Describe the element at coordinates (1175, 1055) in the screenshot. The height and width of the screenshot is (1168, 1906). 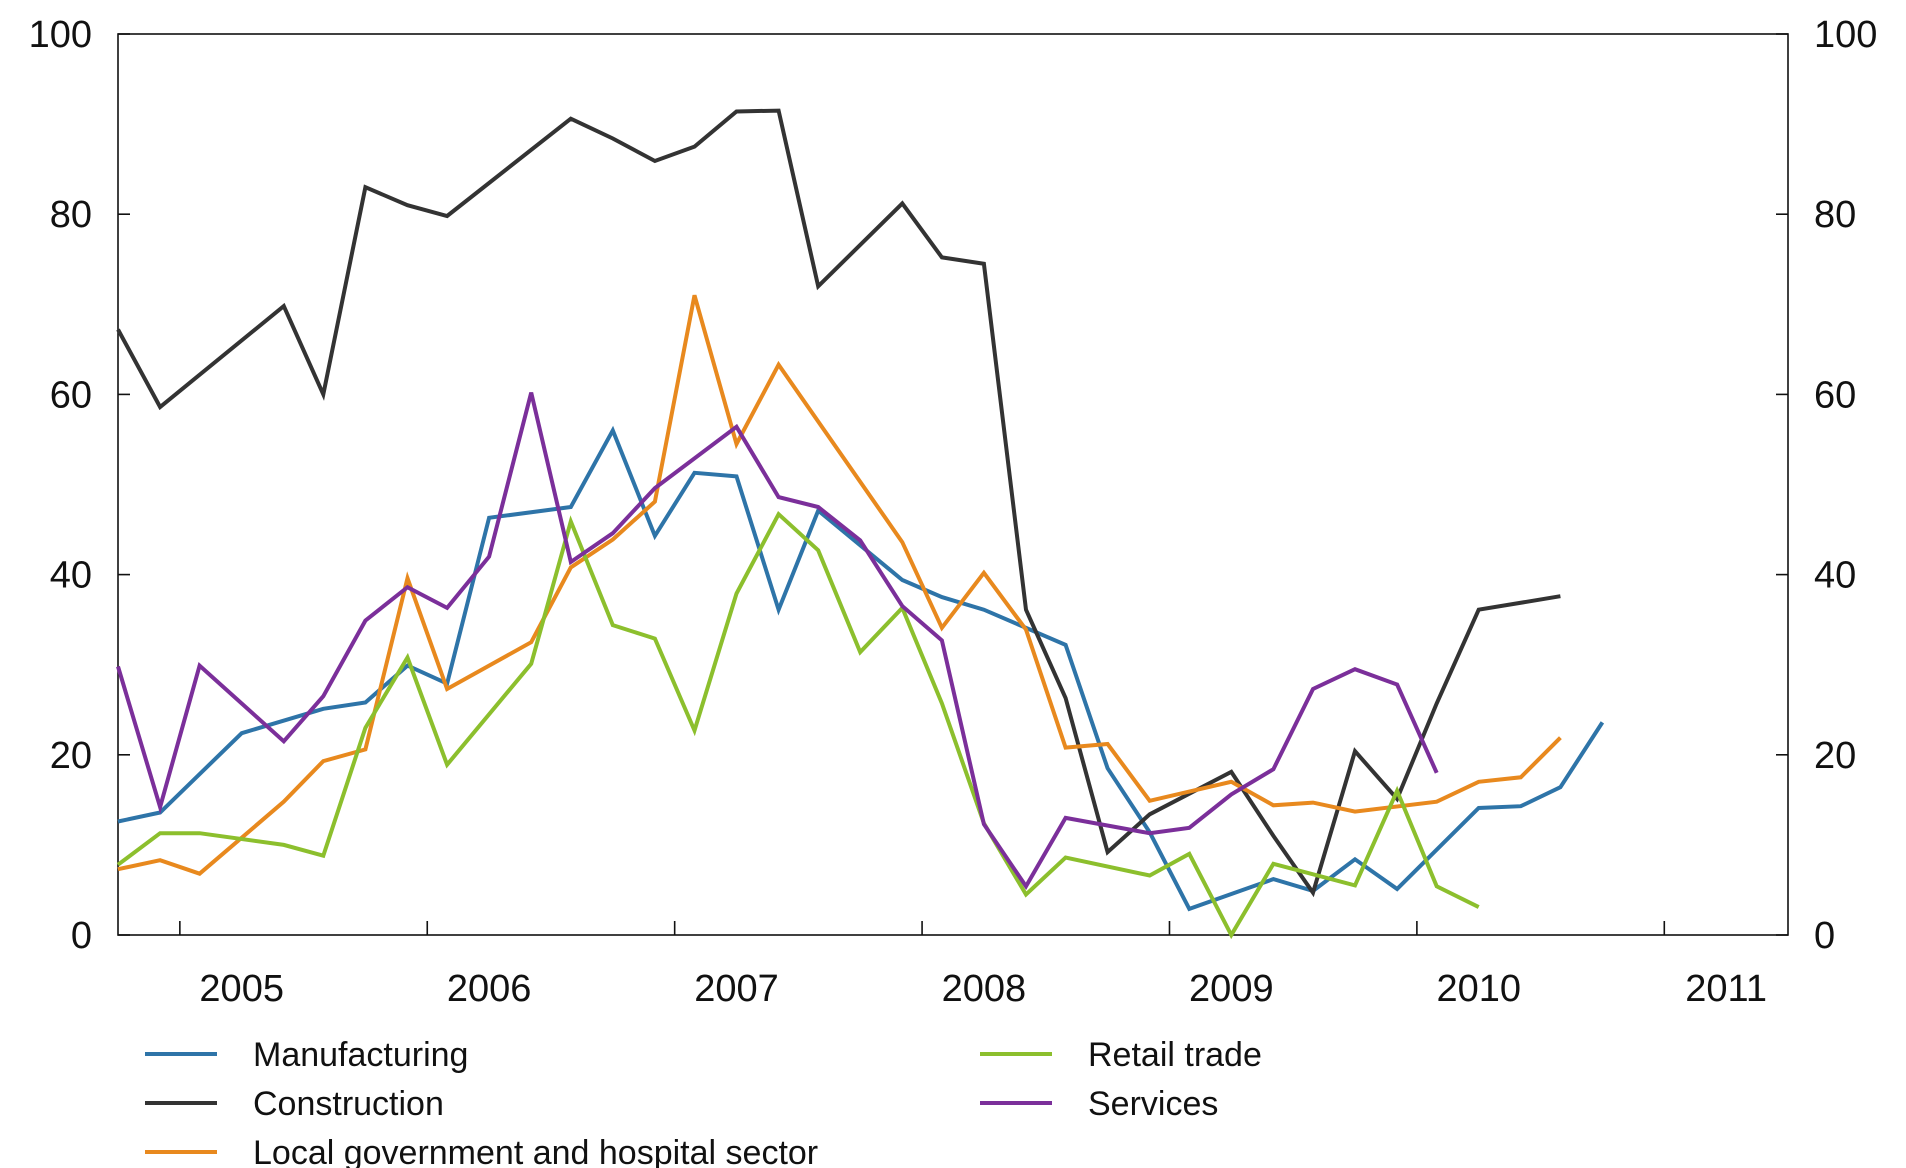
I see `legend-label: Retail trade` at that location.